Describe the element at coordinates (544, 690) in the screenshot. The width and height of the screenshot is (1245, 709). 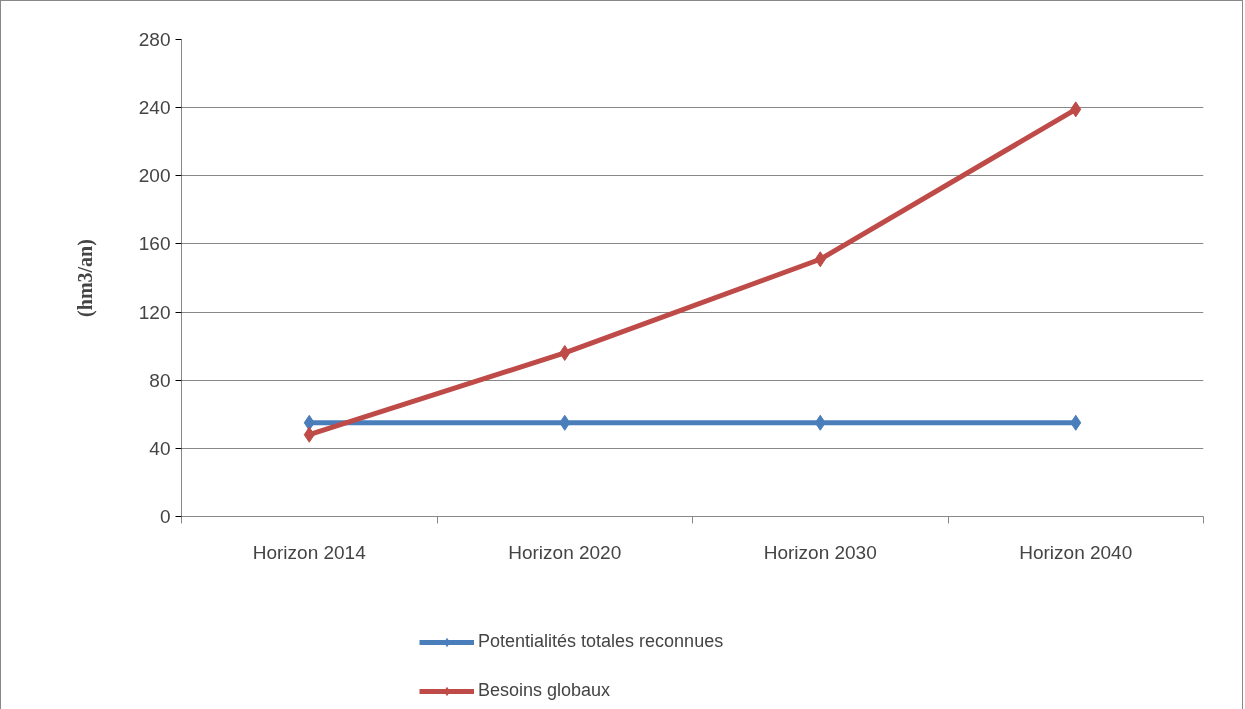
I see `legend-label: Besoins globaux` at that location.